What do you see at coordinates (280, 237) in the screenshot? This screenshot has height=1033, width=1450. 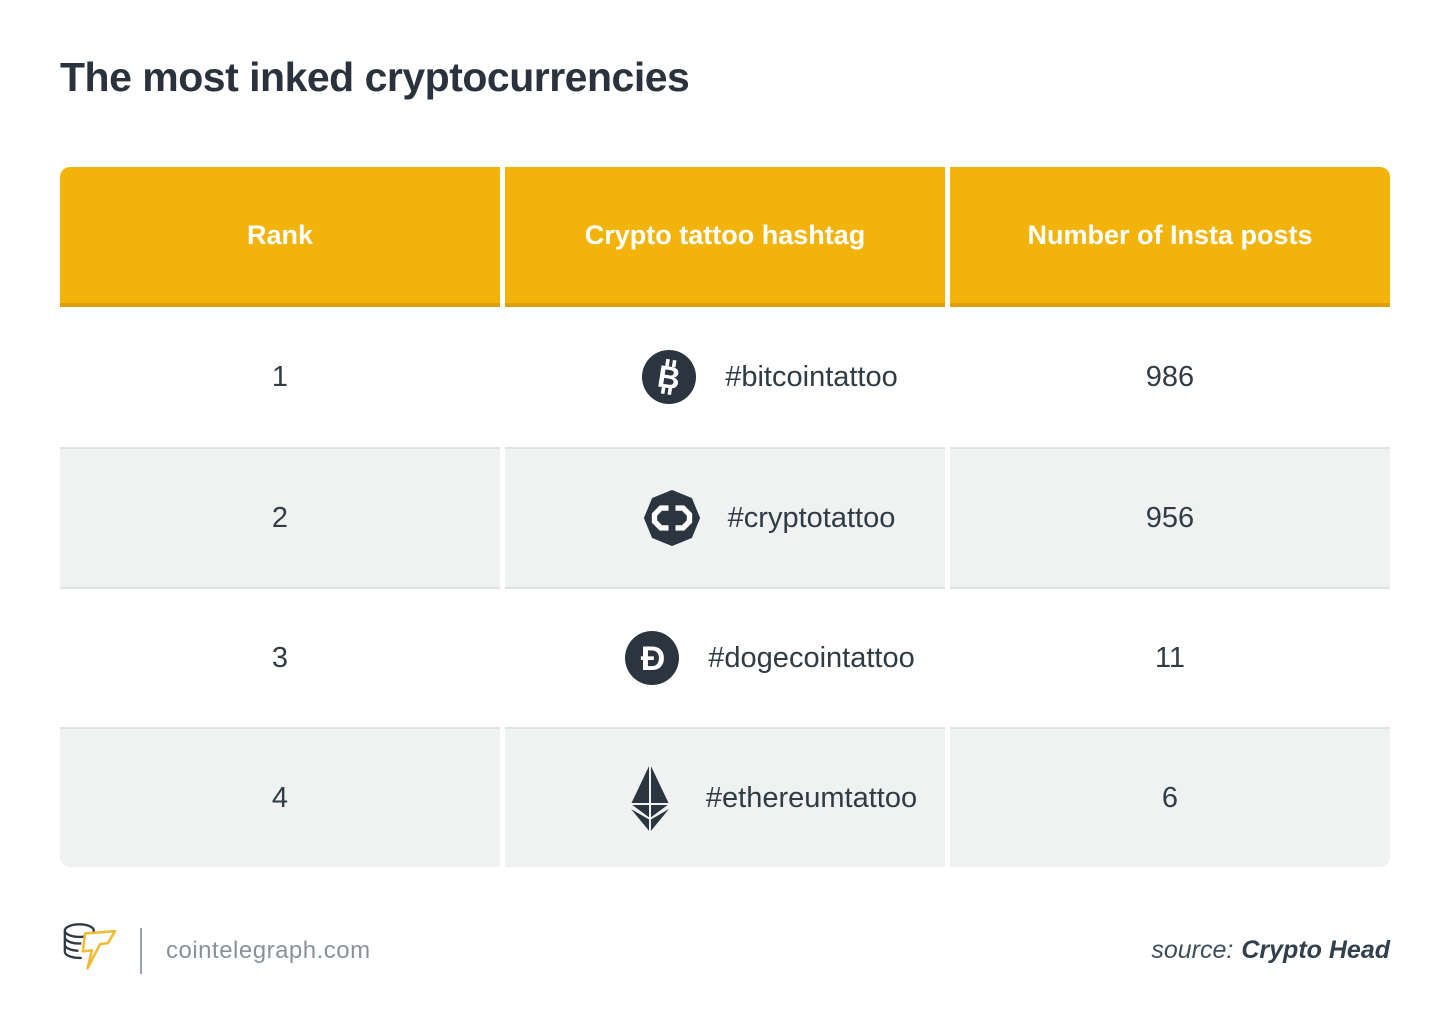 I see `column-header-rank: Rank` at bounding box center [280, 237].